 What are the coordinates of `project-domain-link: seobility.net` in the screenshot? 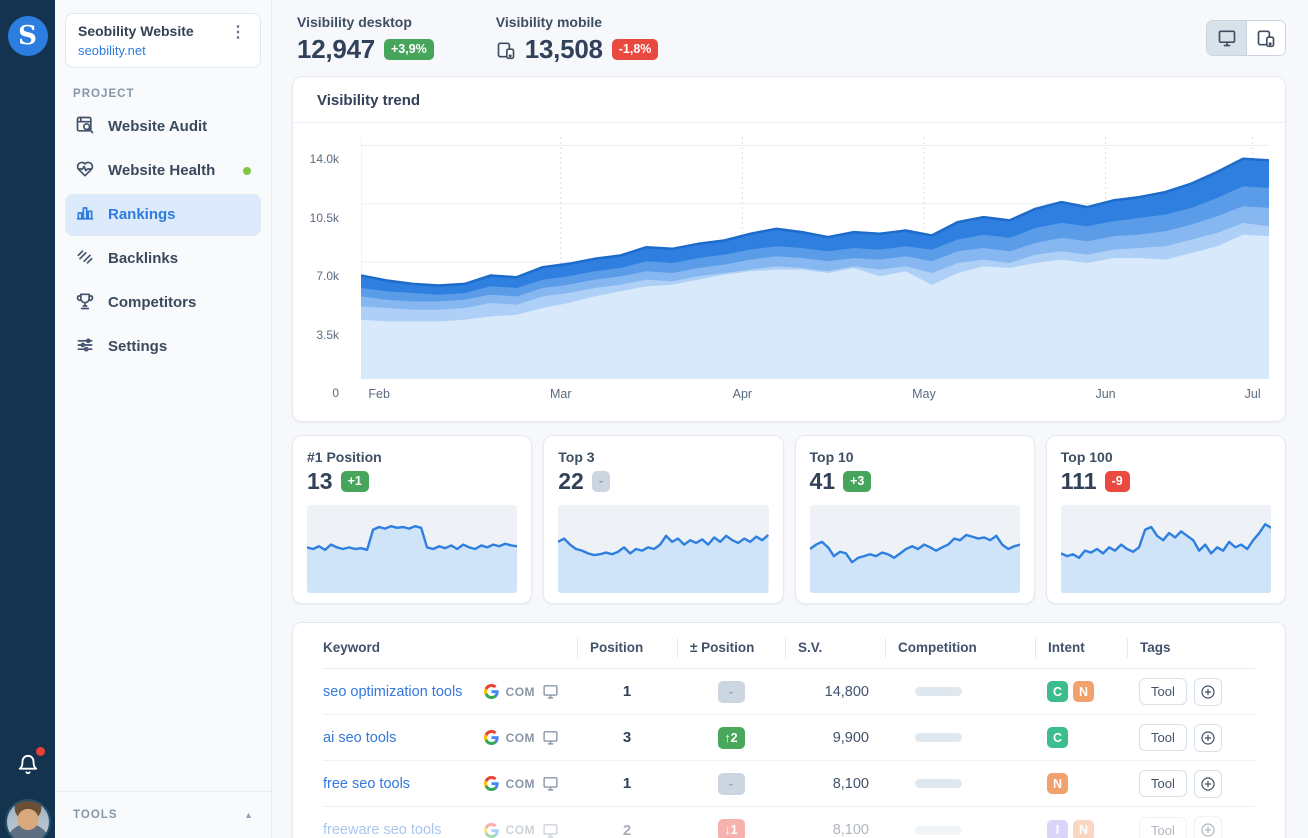 It's located at (112, 50).